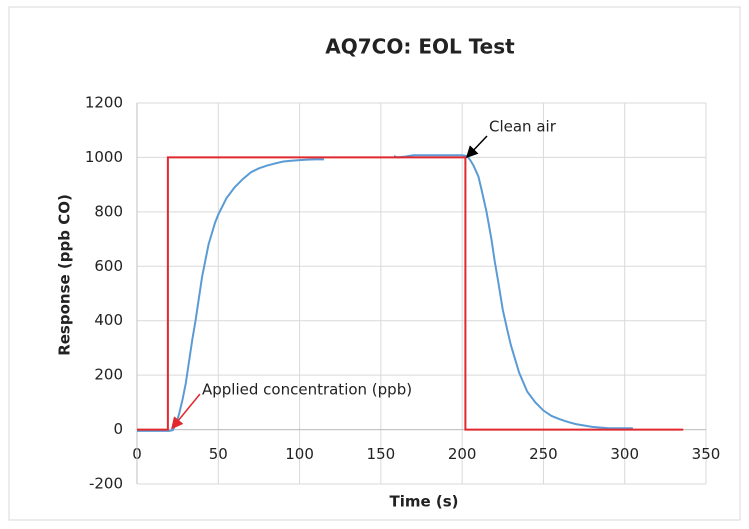 This screenshot has width=749, height=529. What do you see at coordinates (118, 429) in the screenshot?
I see `y-tick-label: 0` at bounding box center [118, 429].